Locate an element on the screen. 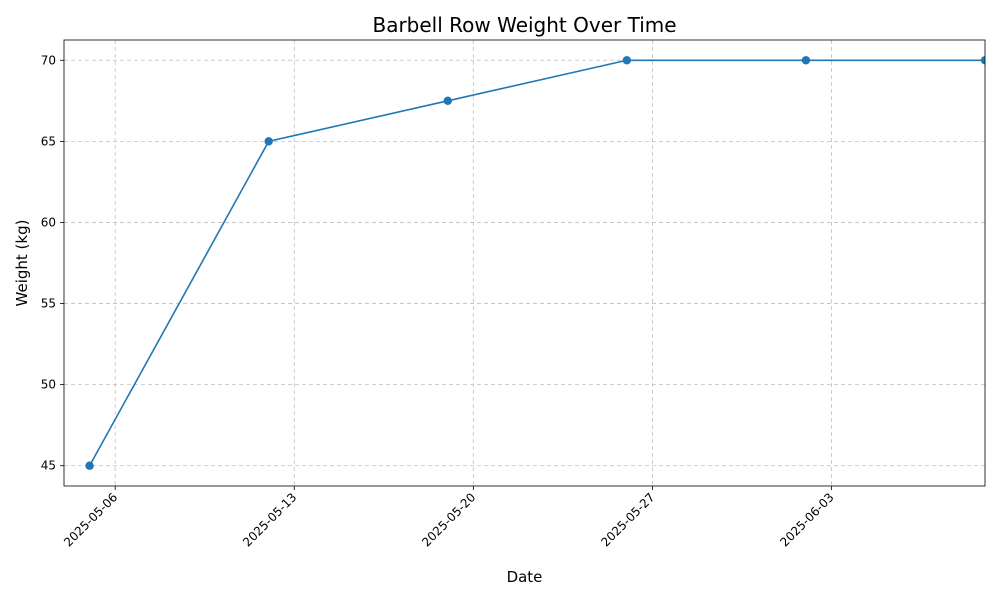 The height and width of the screenshot is (600, 1000). y-axis-label: Weight (kg) is located at coordinates (22, 263).